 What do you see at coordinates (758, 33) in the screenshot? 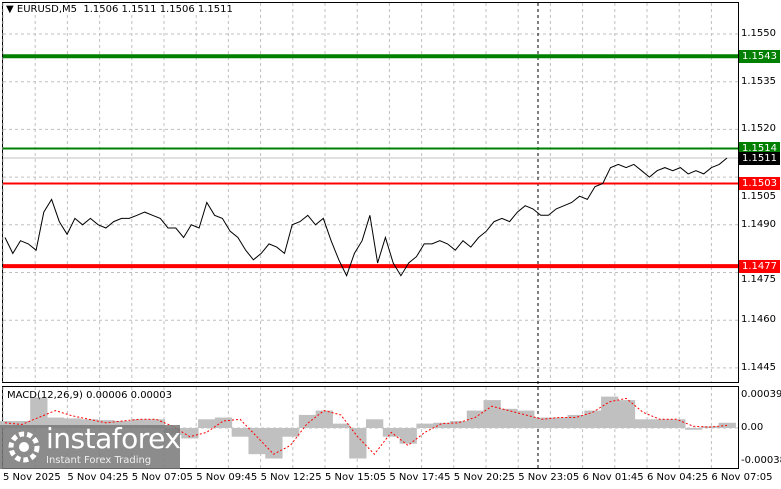
I see `price-tick: 1.1550` at bounding box center [758, 33].